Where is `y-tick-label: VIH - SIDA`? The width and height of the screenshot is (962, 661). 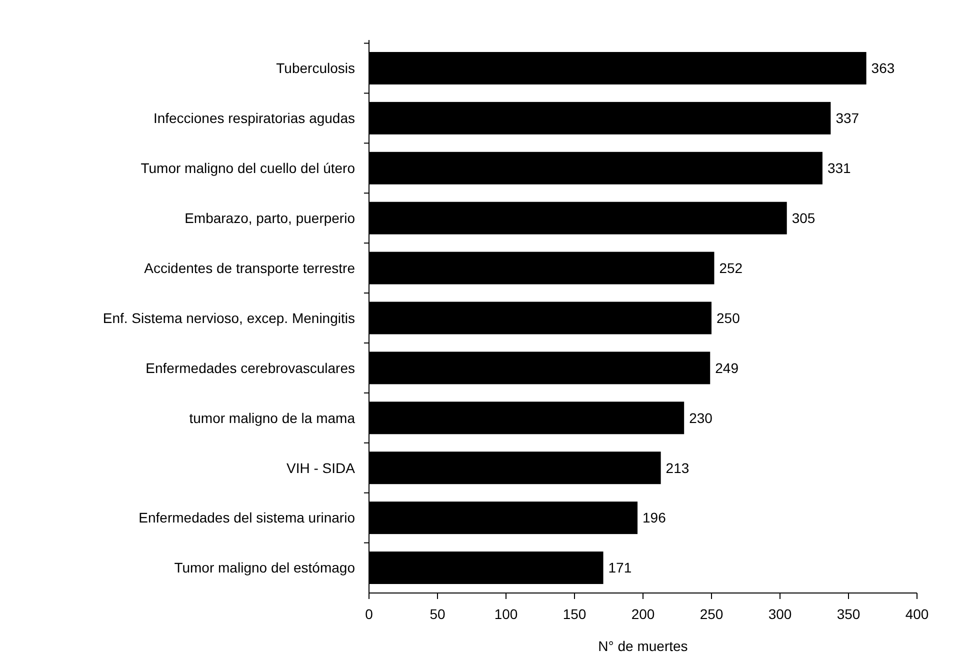 y-tick-label: VIH - SIDA is located at coordinates (321, 468).